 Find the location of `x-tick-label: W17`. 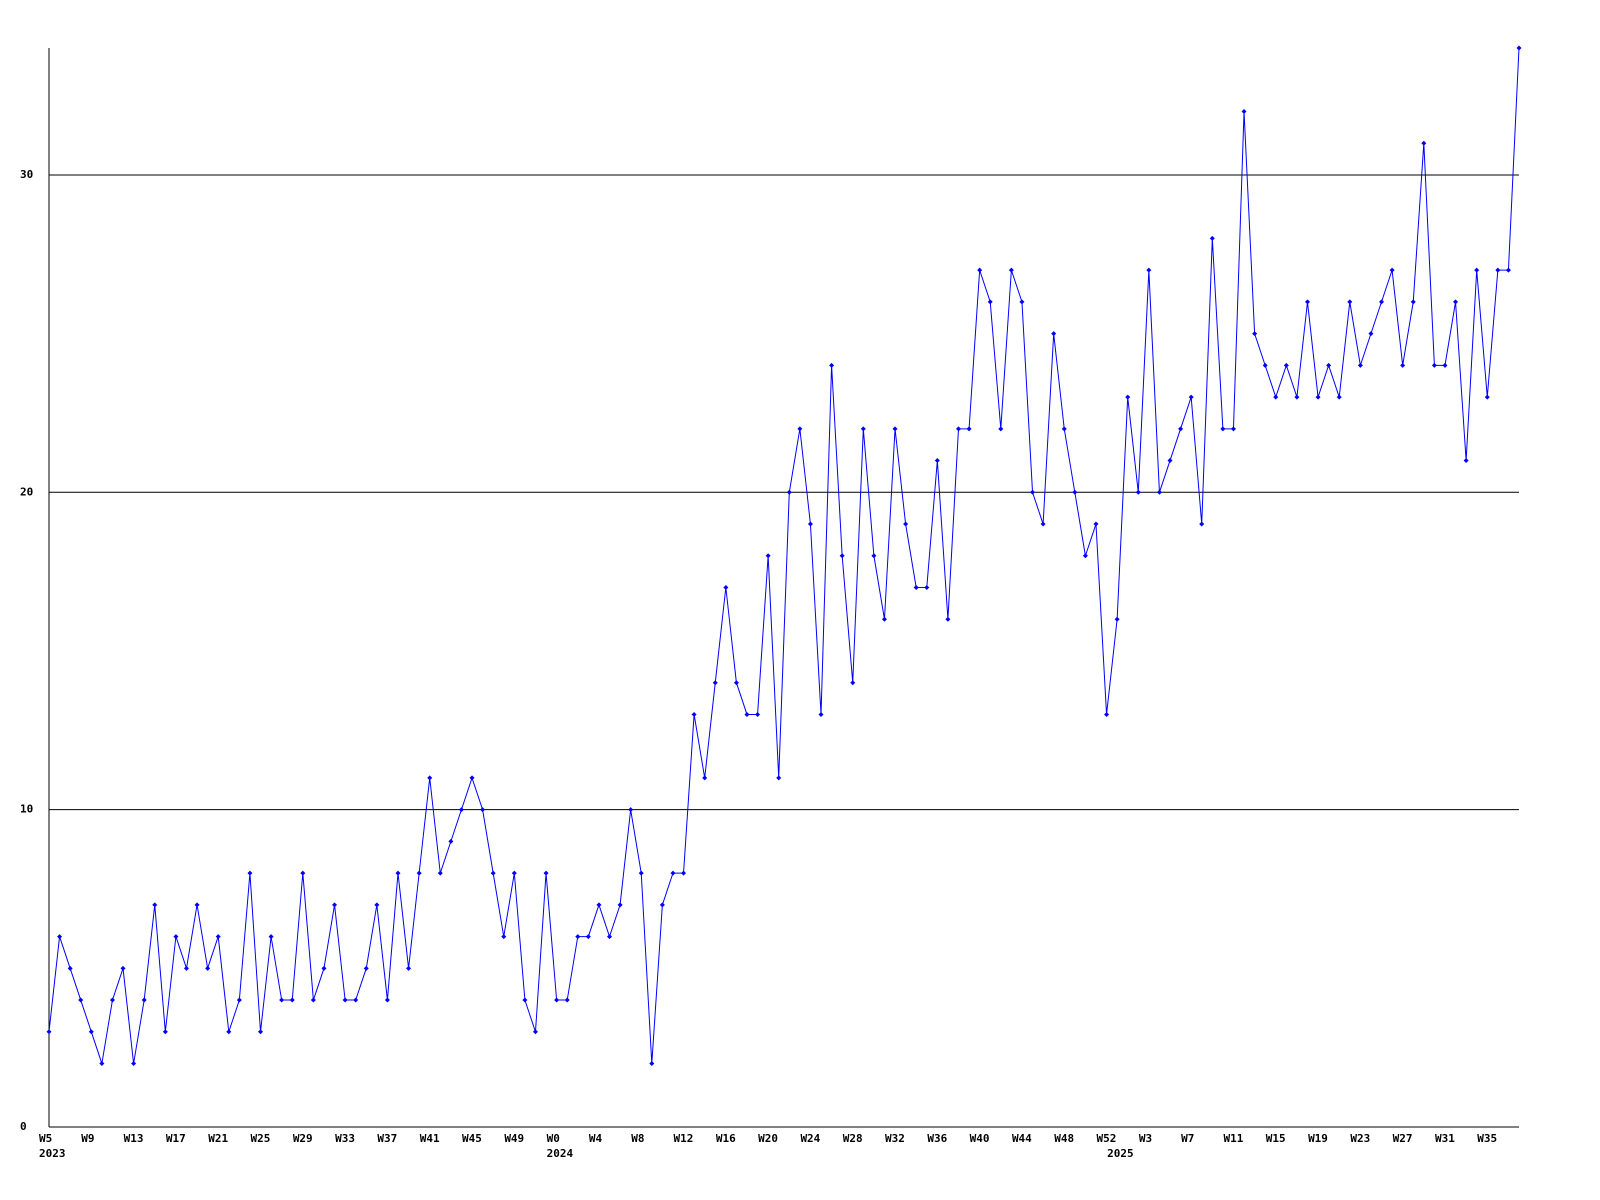

x-tick-label: W17 is located at coordinates (176, 1138).